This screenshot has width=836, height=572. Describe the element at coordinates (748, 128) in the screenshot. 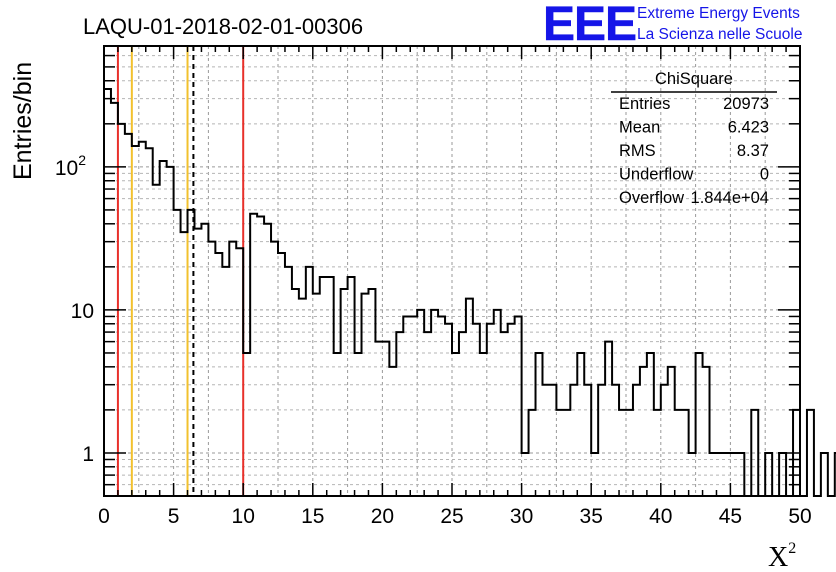

I see `stats-row-value: 6.423` at that location.